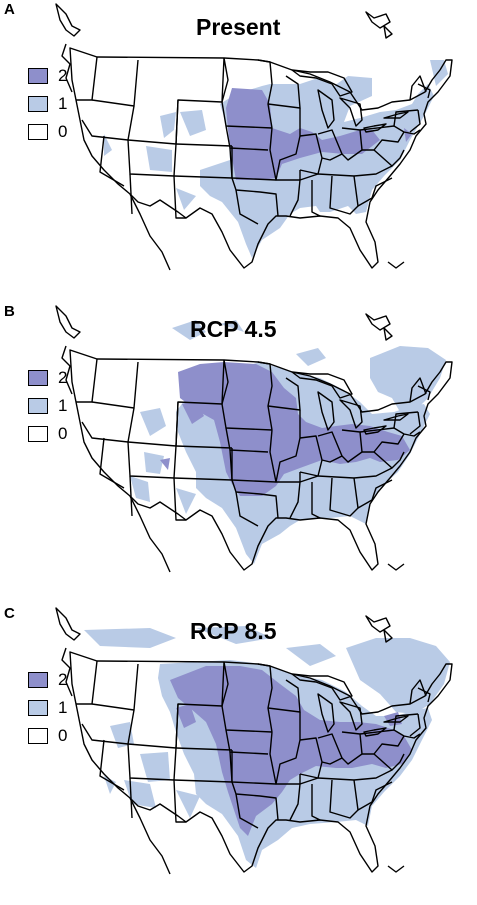  What do you see at coordinates (9, 613) in the screenshot?
I see `panel-letter: C` at bounding box center [9, 613].